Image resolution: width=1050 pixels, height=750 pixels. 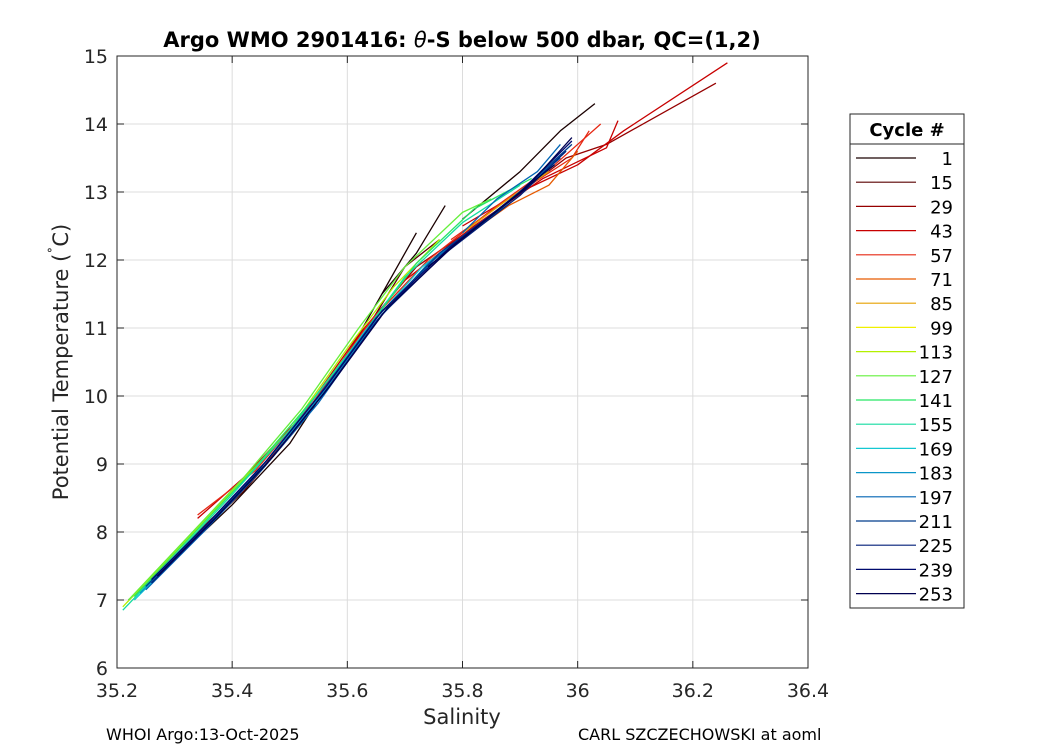 What do you see at coordinates (594, 40) in the screenshot?
I see `chart-title-part-2: -S below 500 dbar, QC=(1,2)` at bounding box center [594, 40].